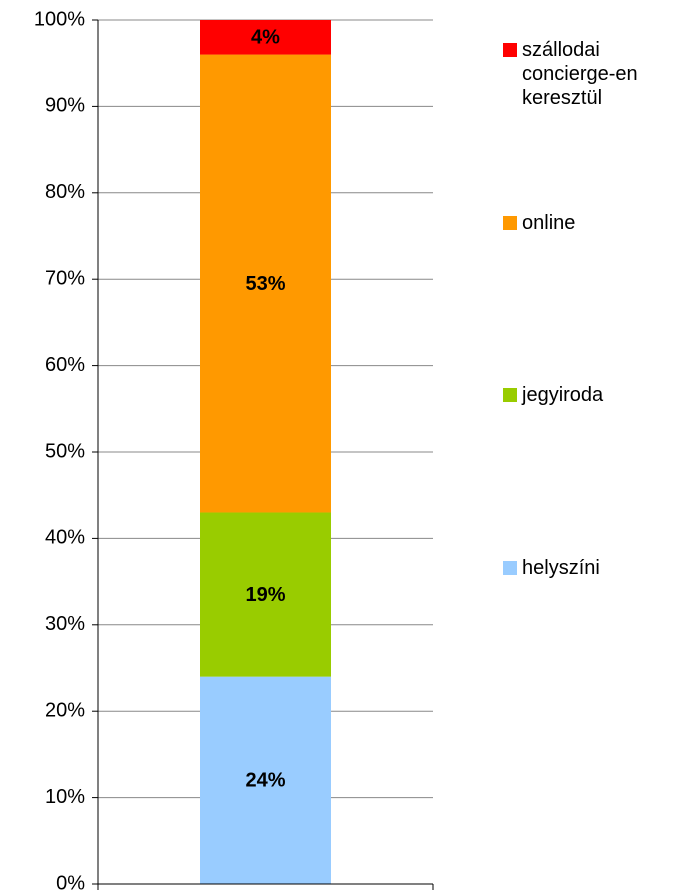  Describe the element at coordinates (65, 538) in the screenshot. I see `y-tick-label: 40%` at that location.